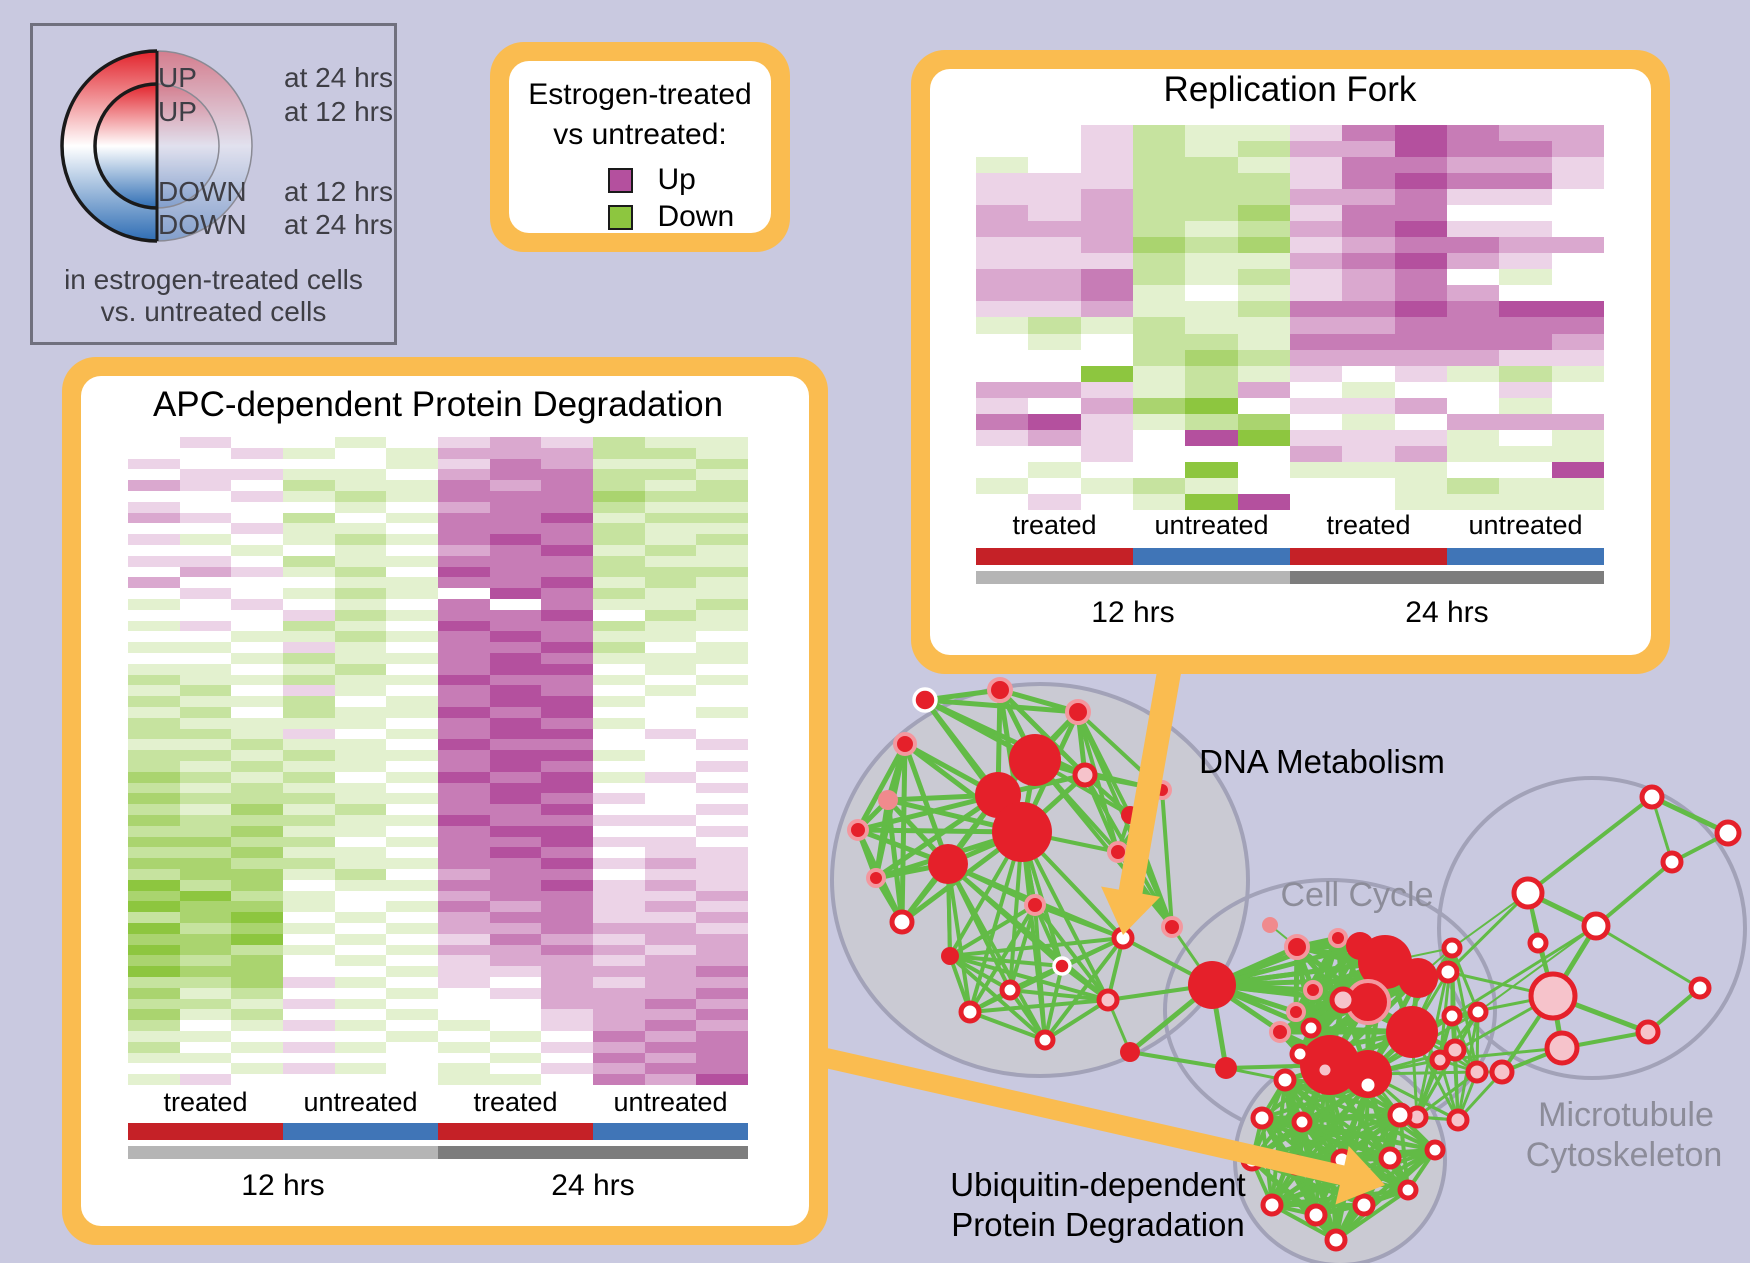 The image size is (1750, 1279). I want to click on cluster-label: DNA Metabolism, so click(1322, 761).